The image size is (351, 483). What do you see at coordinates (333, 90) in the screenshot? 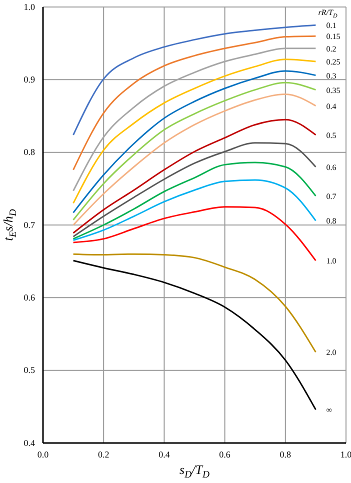
I see `series-label: 0.35` at bounding box center [333, 90].